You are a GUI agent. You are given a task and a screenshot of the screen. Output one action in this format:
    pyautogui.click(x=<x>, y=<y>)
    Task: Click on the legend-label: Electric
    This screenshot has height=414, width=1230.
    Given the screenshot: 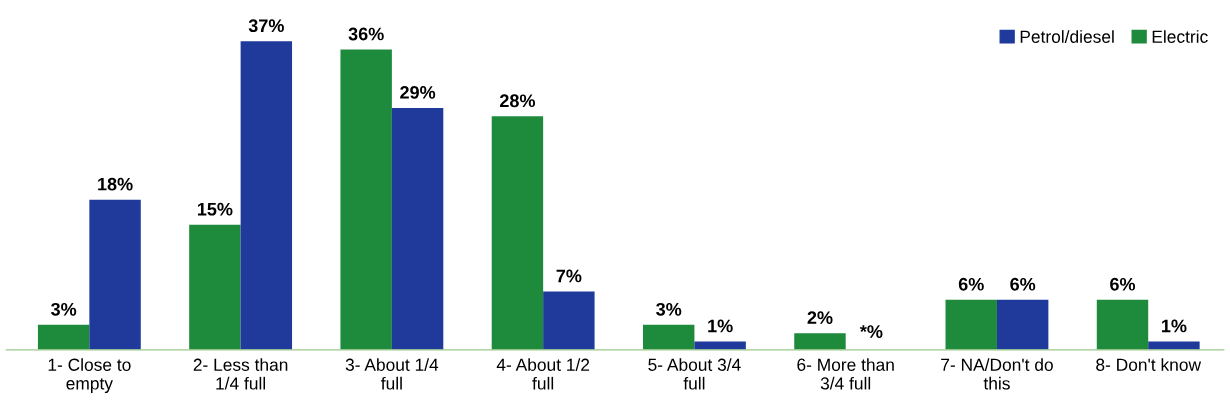 What is the action you would take?
    pyautogui.click(x=1180, y=36)
    